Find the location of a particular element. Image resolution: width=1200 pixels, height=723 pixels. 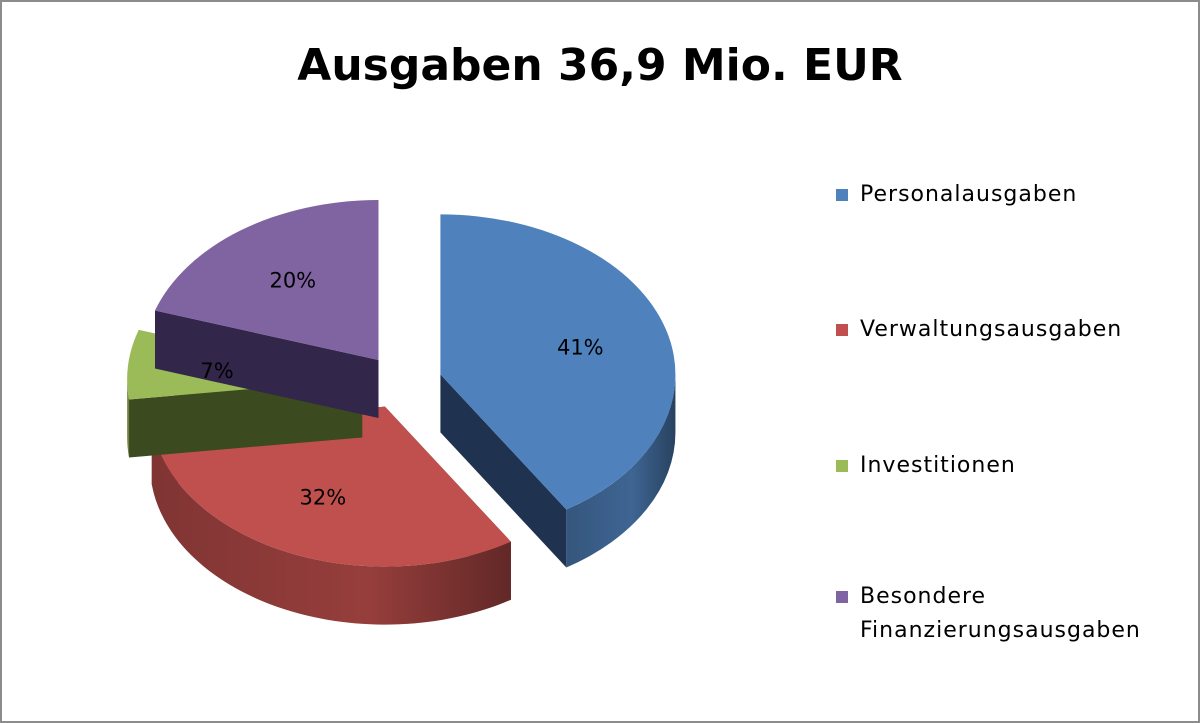

legend-item-besondere-finanzierungsausgaben: Besondere Finanzierungsausgaben is located at coordinates (1013, 614).